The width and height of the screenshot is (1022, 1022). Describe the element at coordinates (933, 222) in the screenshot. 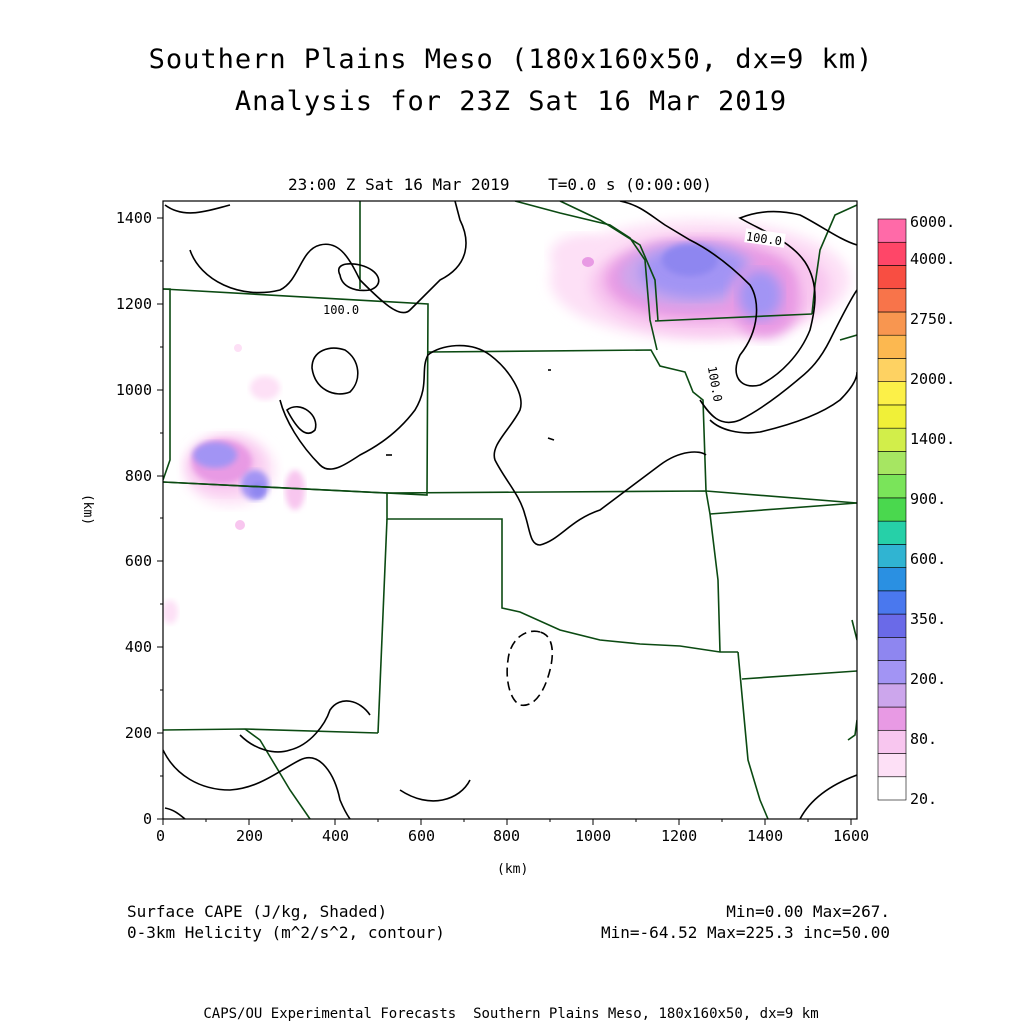

I see `colorbar-label: 6000.` at that location.